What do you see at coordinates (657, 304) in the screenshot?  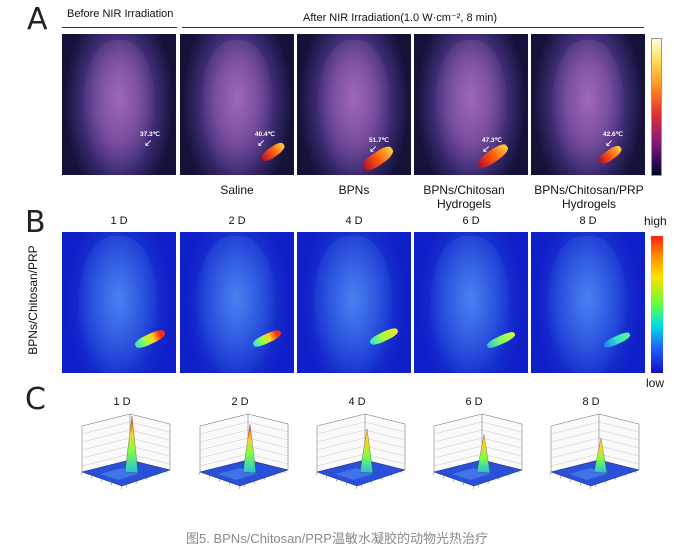 I see `heat-colorbar` at bounding box center [657, 304].